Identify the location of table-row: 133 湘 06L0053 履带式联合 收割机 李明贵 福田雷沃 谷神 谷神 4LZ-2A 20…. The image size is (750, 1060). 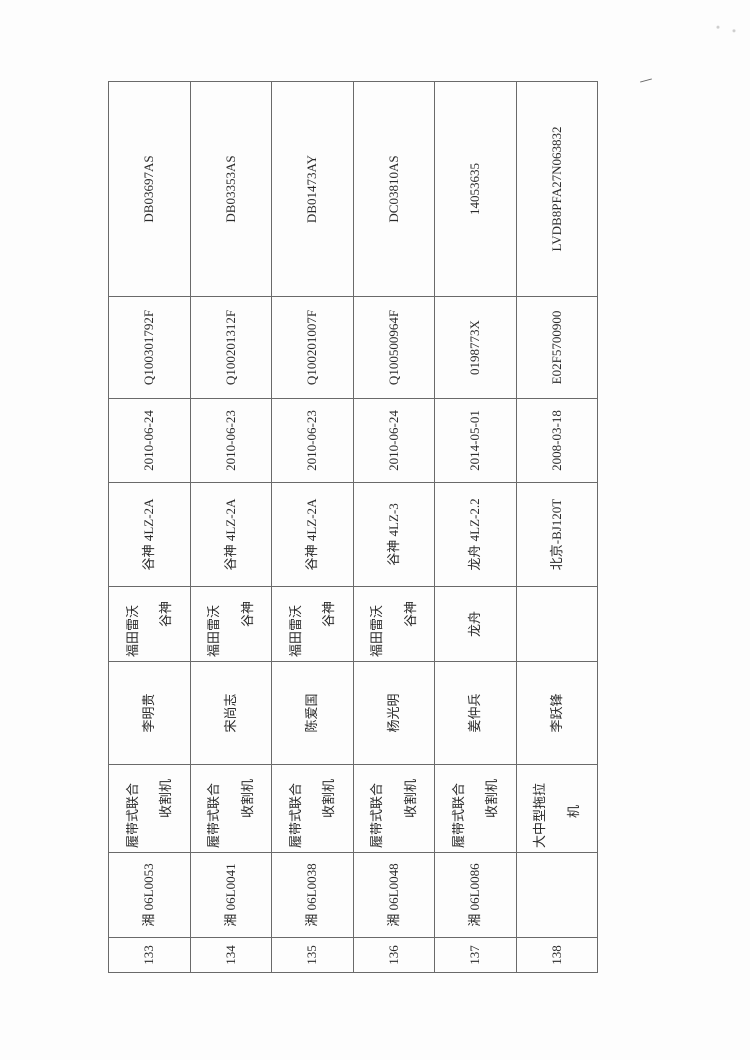
(149, 527).